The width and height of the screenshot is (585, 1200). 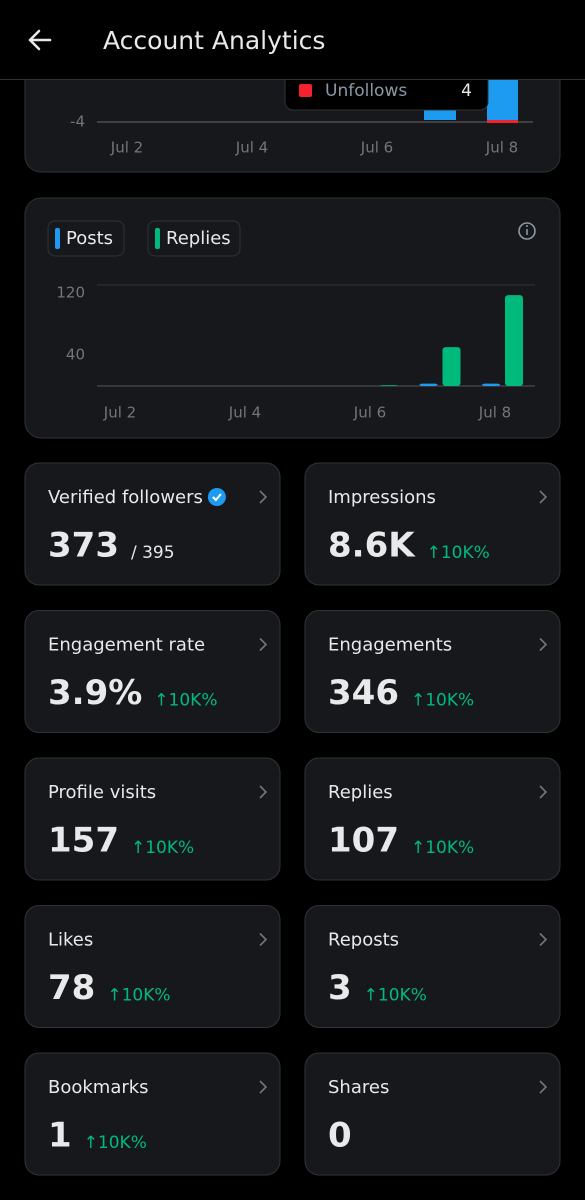 What do you see at coordinates (363, 940) in the screenshot?
I see `stat-label: Reposts` at bounding box center [363, 940].